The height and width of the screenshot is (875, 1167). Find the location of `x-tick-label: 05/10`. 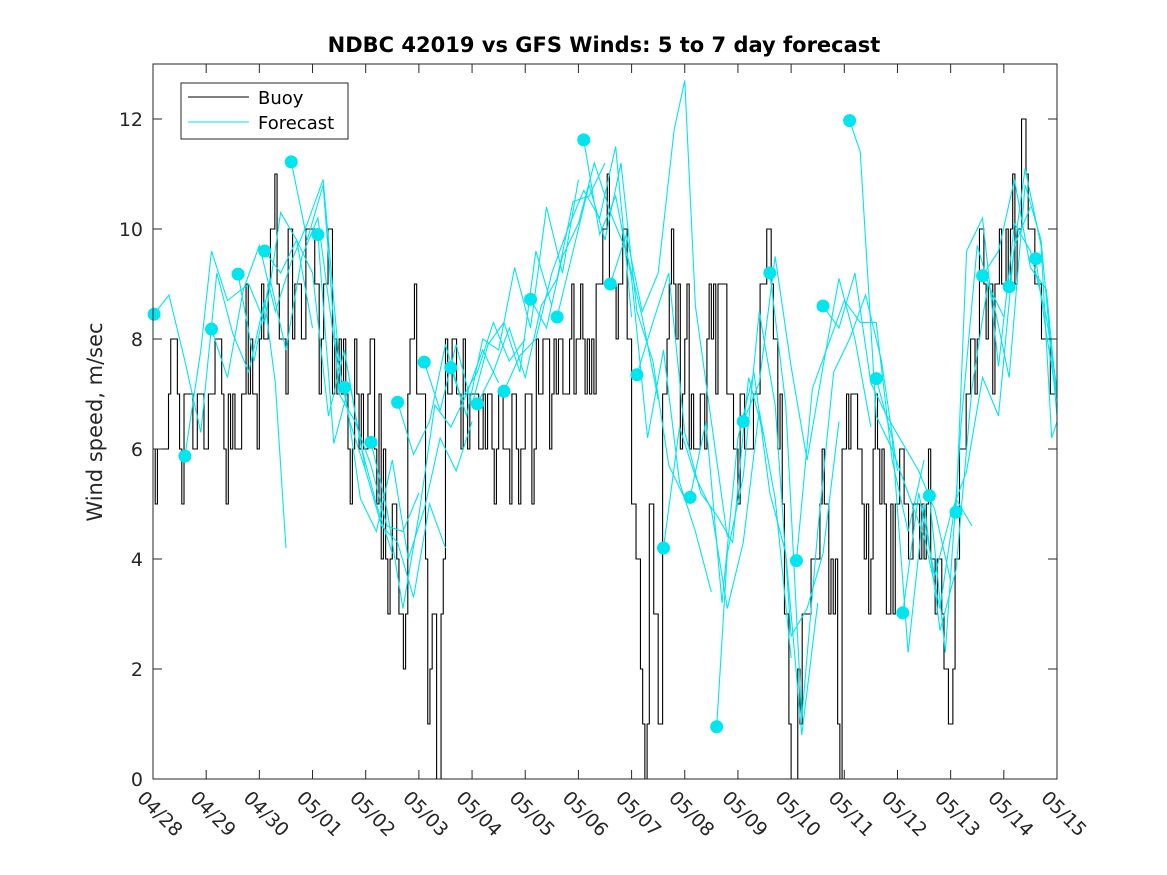

x-tick-label: 05/10 is located at coordinates (798, 814).